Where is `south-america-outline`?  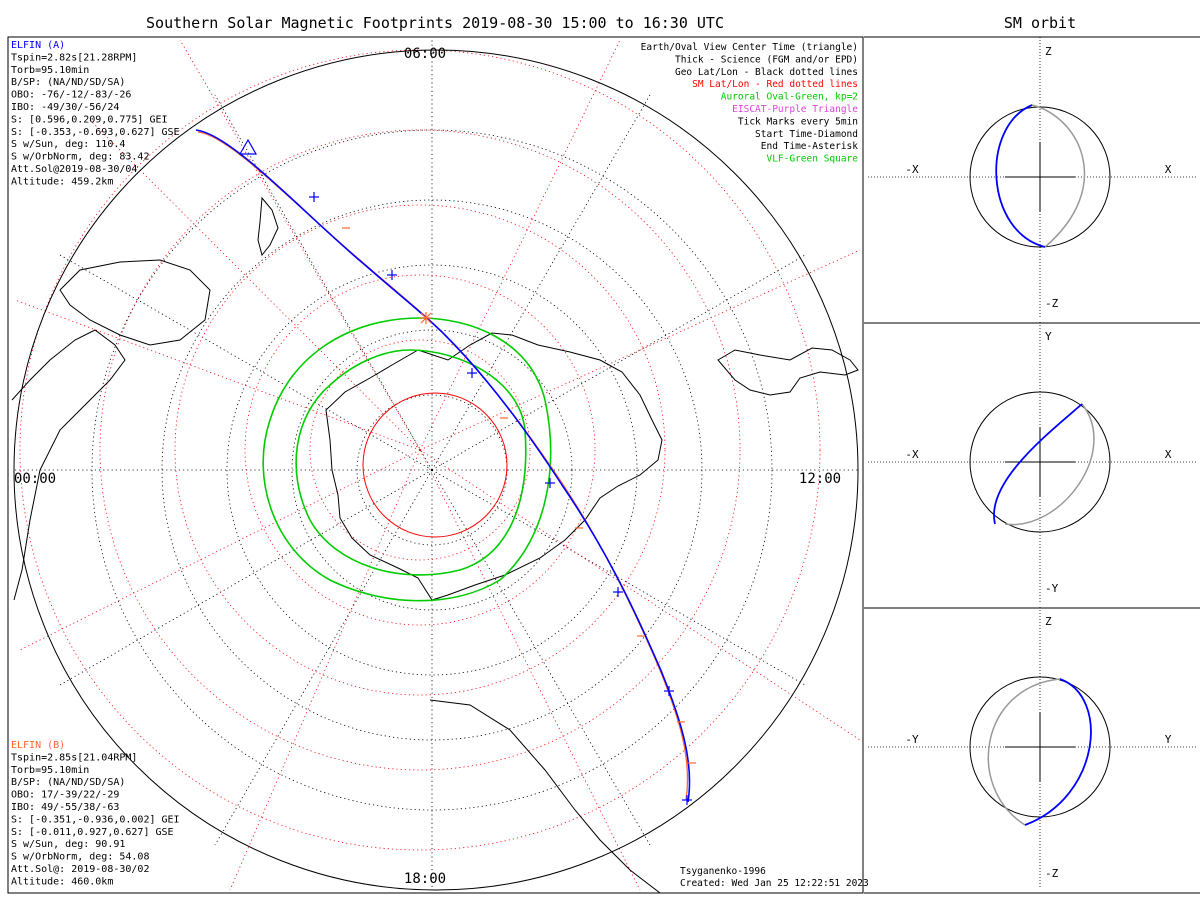
south-america-outline is located at coordinates (788, 371).